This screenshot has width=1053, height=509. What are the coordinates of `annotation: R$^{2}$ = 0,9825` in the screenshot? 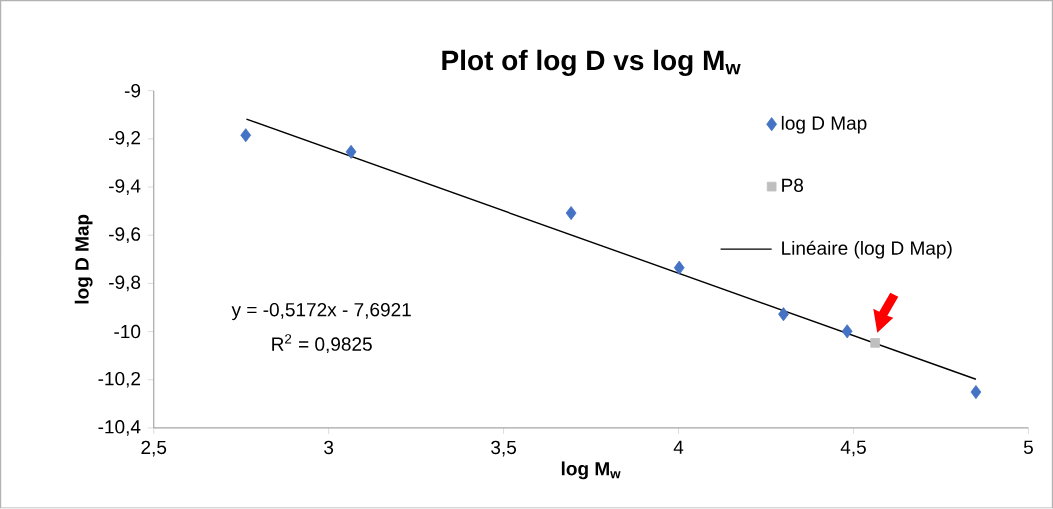 It's located at (322, 344).